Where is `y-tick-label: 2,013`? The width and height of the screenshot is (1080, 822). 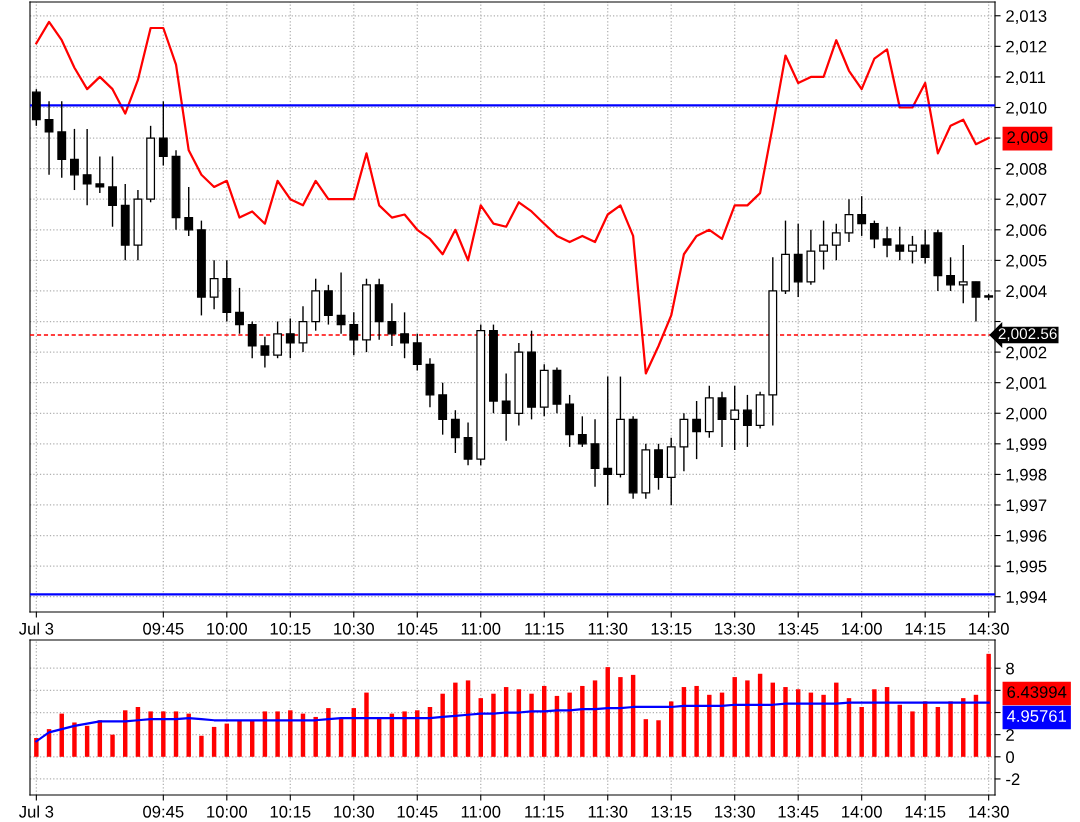
y-tick-label: 2,013 is located at coordinates (1026, 17).